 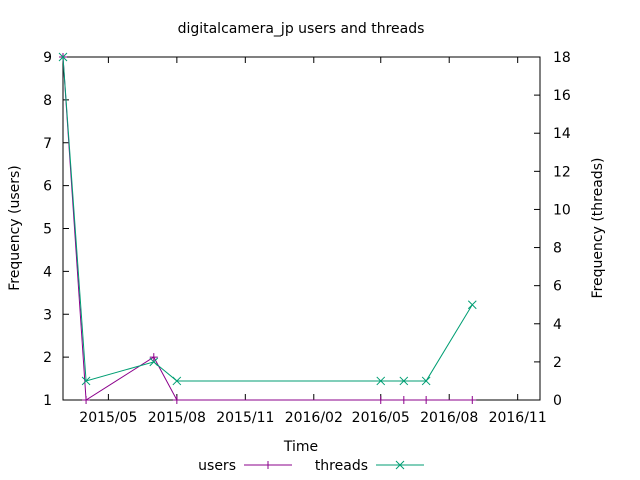 I want to click on y-right-tick-label: 18, so click(x=562, y=58).